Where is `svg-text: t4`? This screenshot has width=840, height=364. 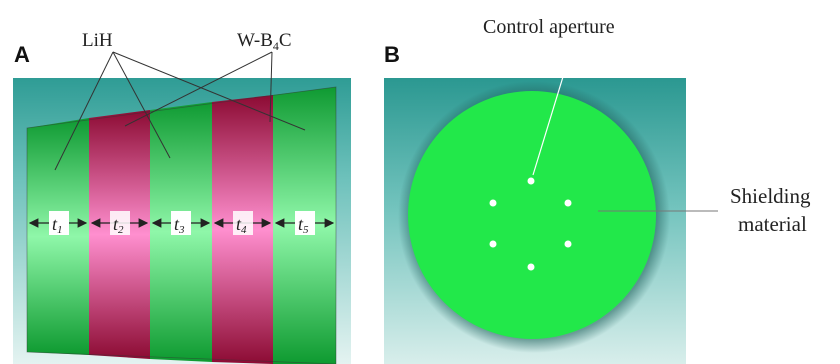
svg-text: t4 is located at coordinates (241, 225).